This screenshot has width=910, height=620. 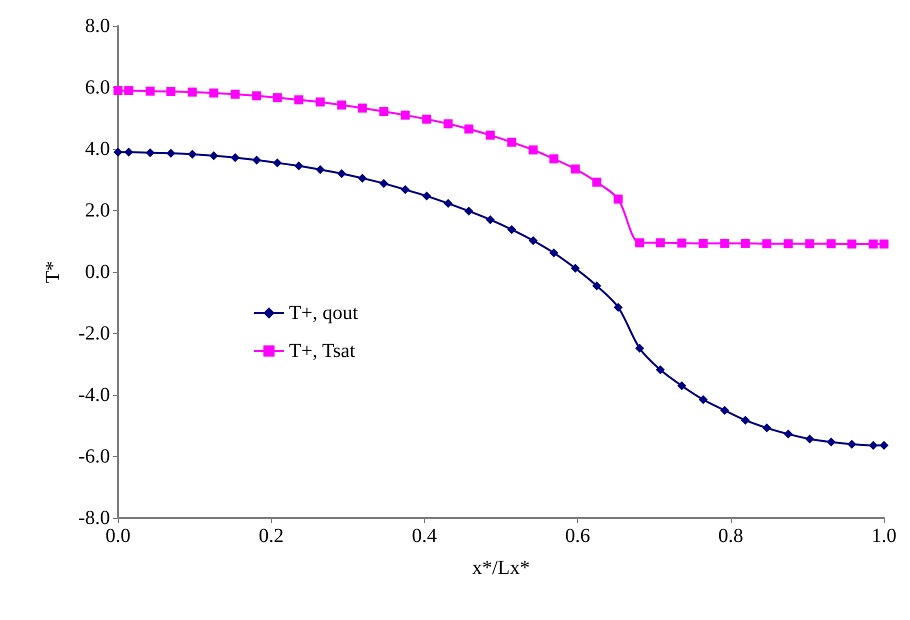 I want to click on y-tick-label: 0.0, so click(x=97, y=272).